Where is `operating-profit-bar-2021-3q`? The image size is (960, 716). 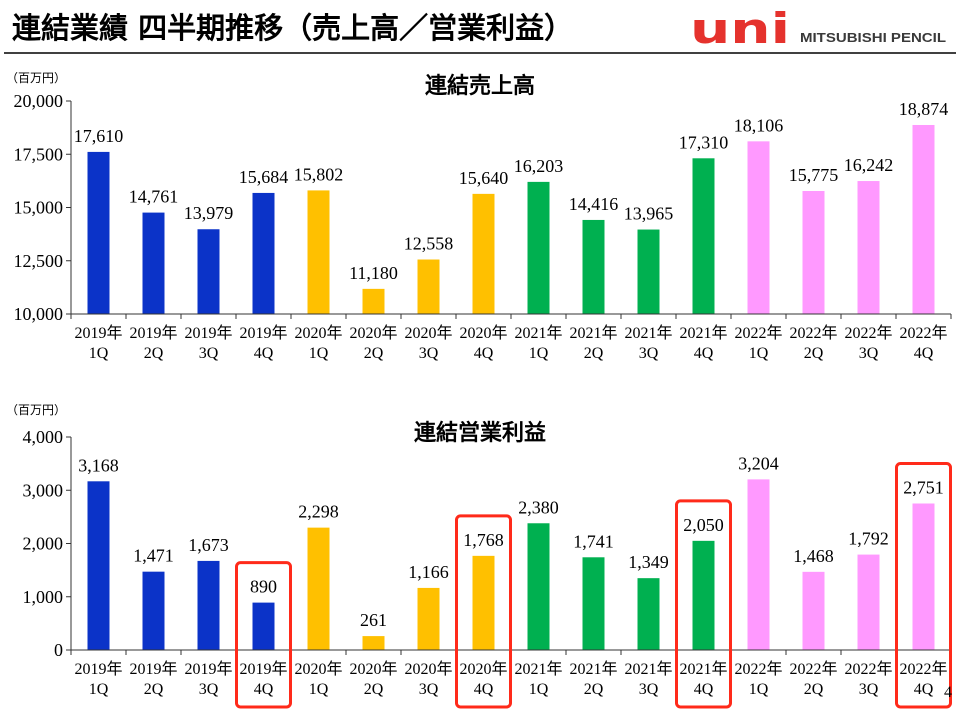
operating-profit-bar-2021-3q is located at coordinates (648, 614).